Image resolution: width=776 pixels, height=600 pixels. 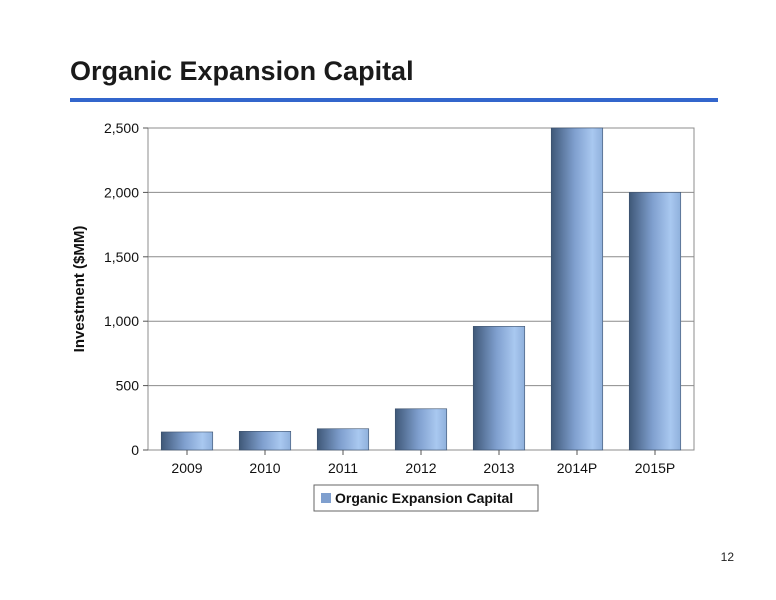 What do you see at coordinates (420, 468) in the screenshot?
I see `x-tick-label: 2012` at bounding box center [420, 468].